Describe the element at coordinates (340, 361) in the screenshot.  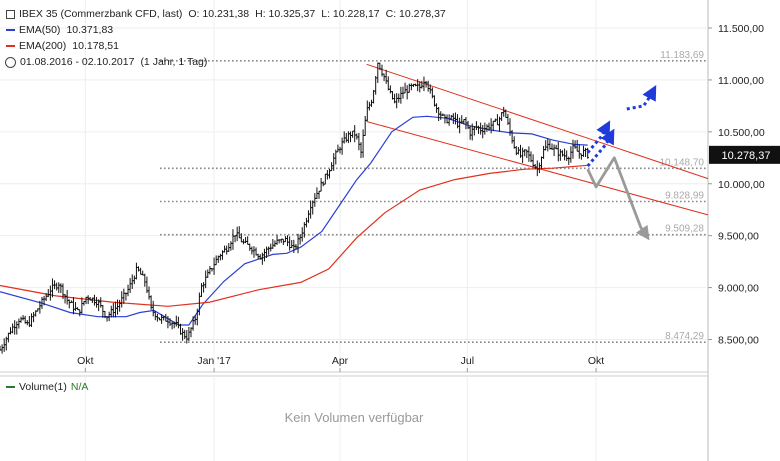
I see `x-tick-label: Apr` at that location.